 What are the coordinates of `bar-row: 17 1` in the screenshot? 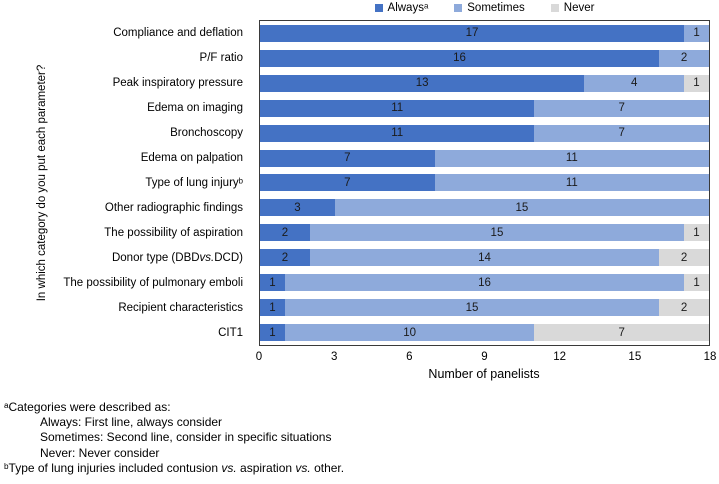 It's located at (484, 33).